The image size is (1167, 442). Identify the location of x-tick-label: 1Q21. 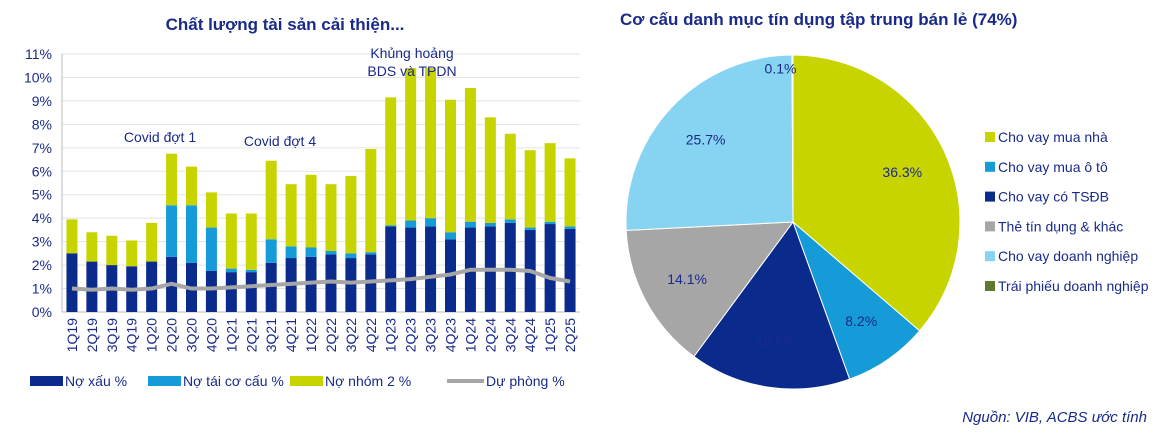
(231, 335).